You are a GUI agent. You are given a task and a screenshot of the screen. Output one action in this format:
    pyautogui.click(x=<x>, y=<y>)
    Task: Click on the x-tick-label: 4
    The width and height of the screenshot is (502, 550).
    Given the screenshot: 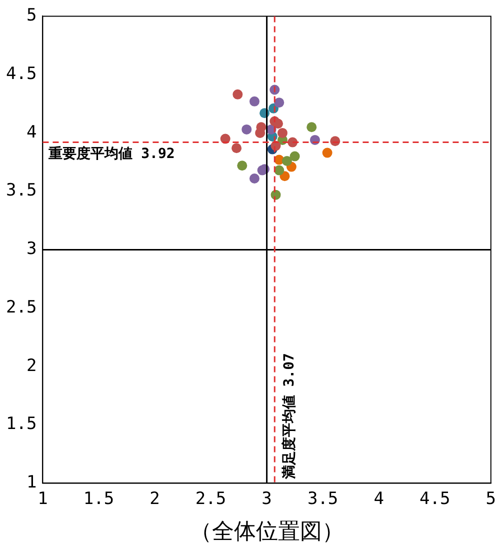 What is the action you would take?
    pyautogui.click(x=379, y=498)
    